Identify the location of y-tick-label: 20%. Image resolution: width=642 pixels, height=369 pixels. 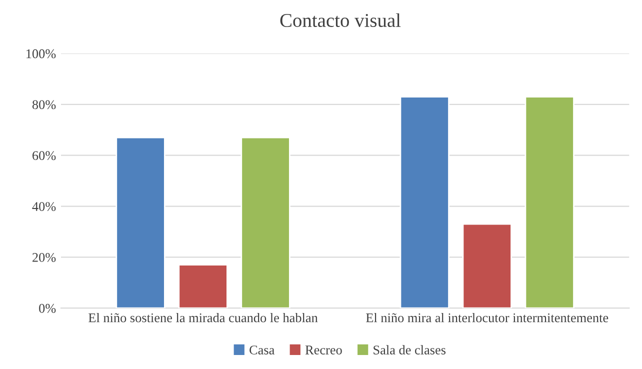
(44, 257).